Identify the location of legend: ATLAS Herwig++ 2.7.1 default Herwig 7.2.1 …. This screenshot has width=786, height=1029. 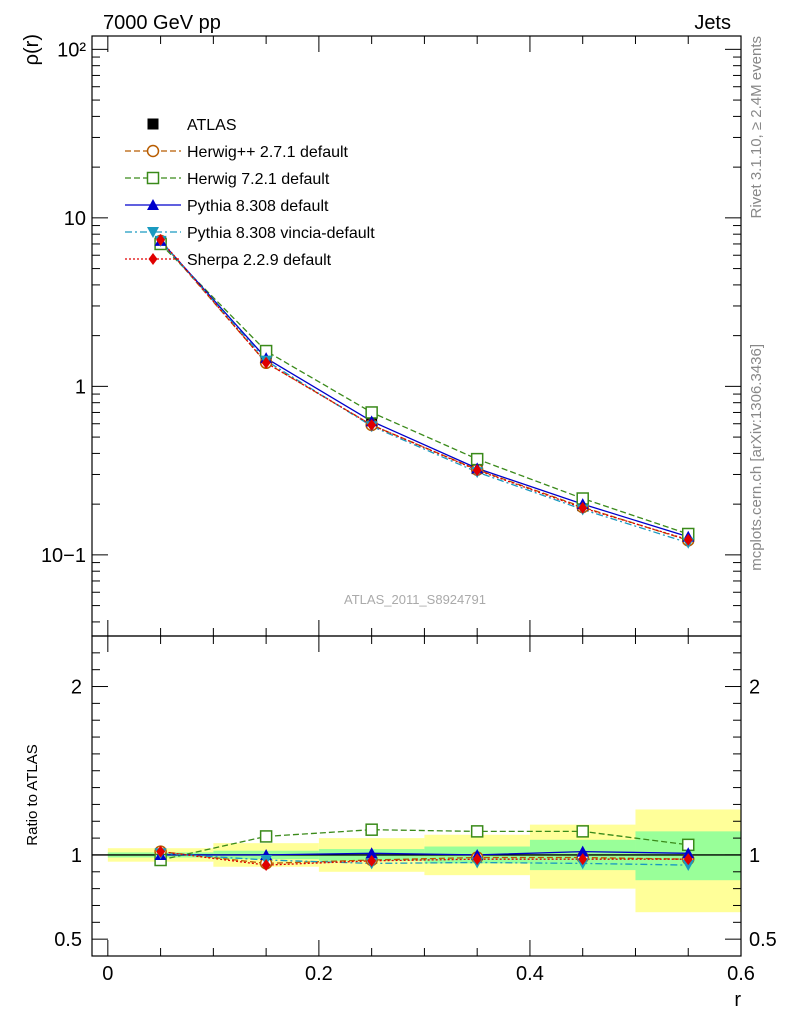
(250, 193).